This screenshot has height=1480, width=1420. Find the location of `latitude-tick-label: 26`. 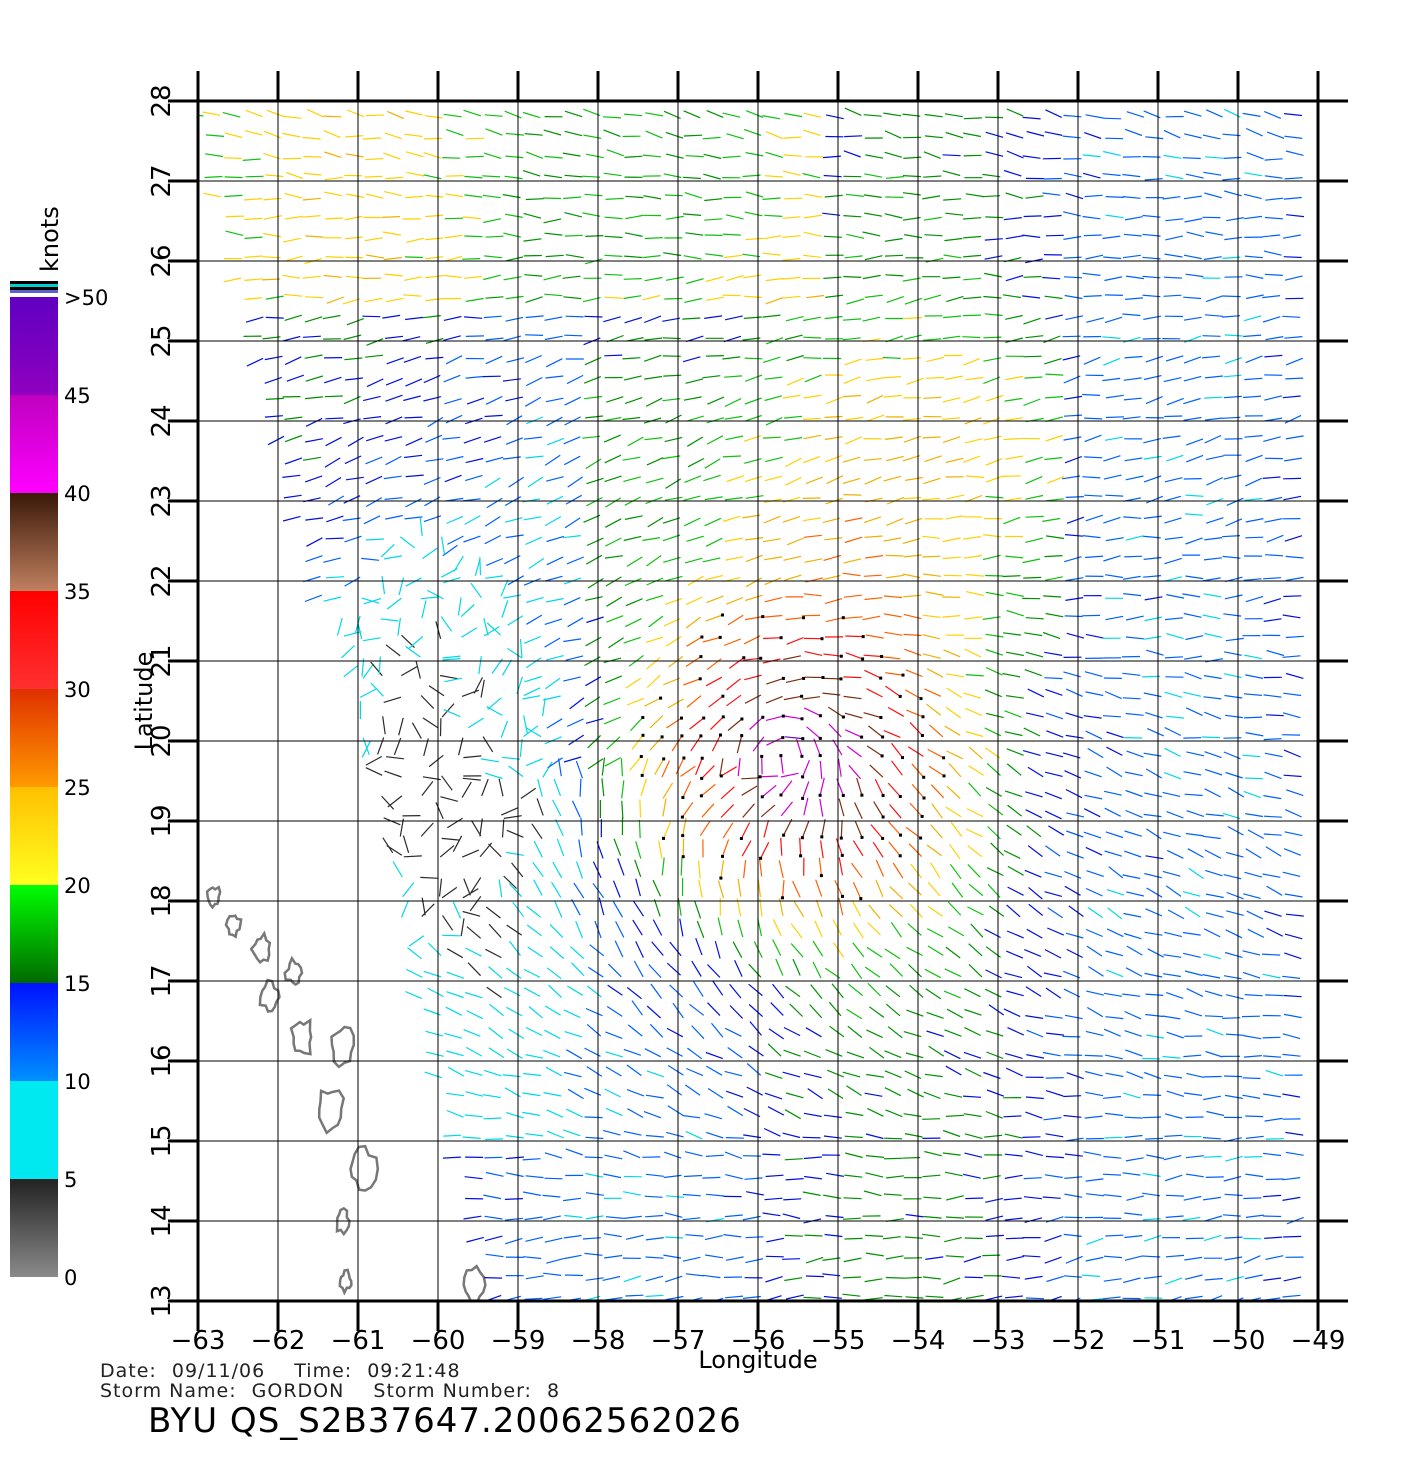

latitude-tick-label: 26 is located at coordinates (162, 260).